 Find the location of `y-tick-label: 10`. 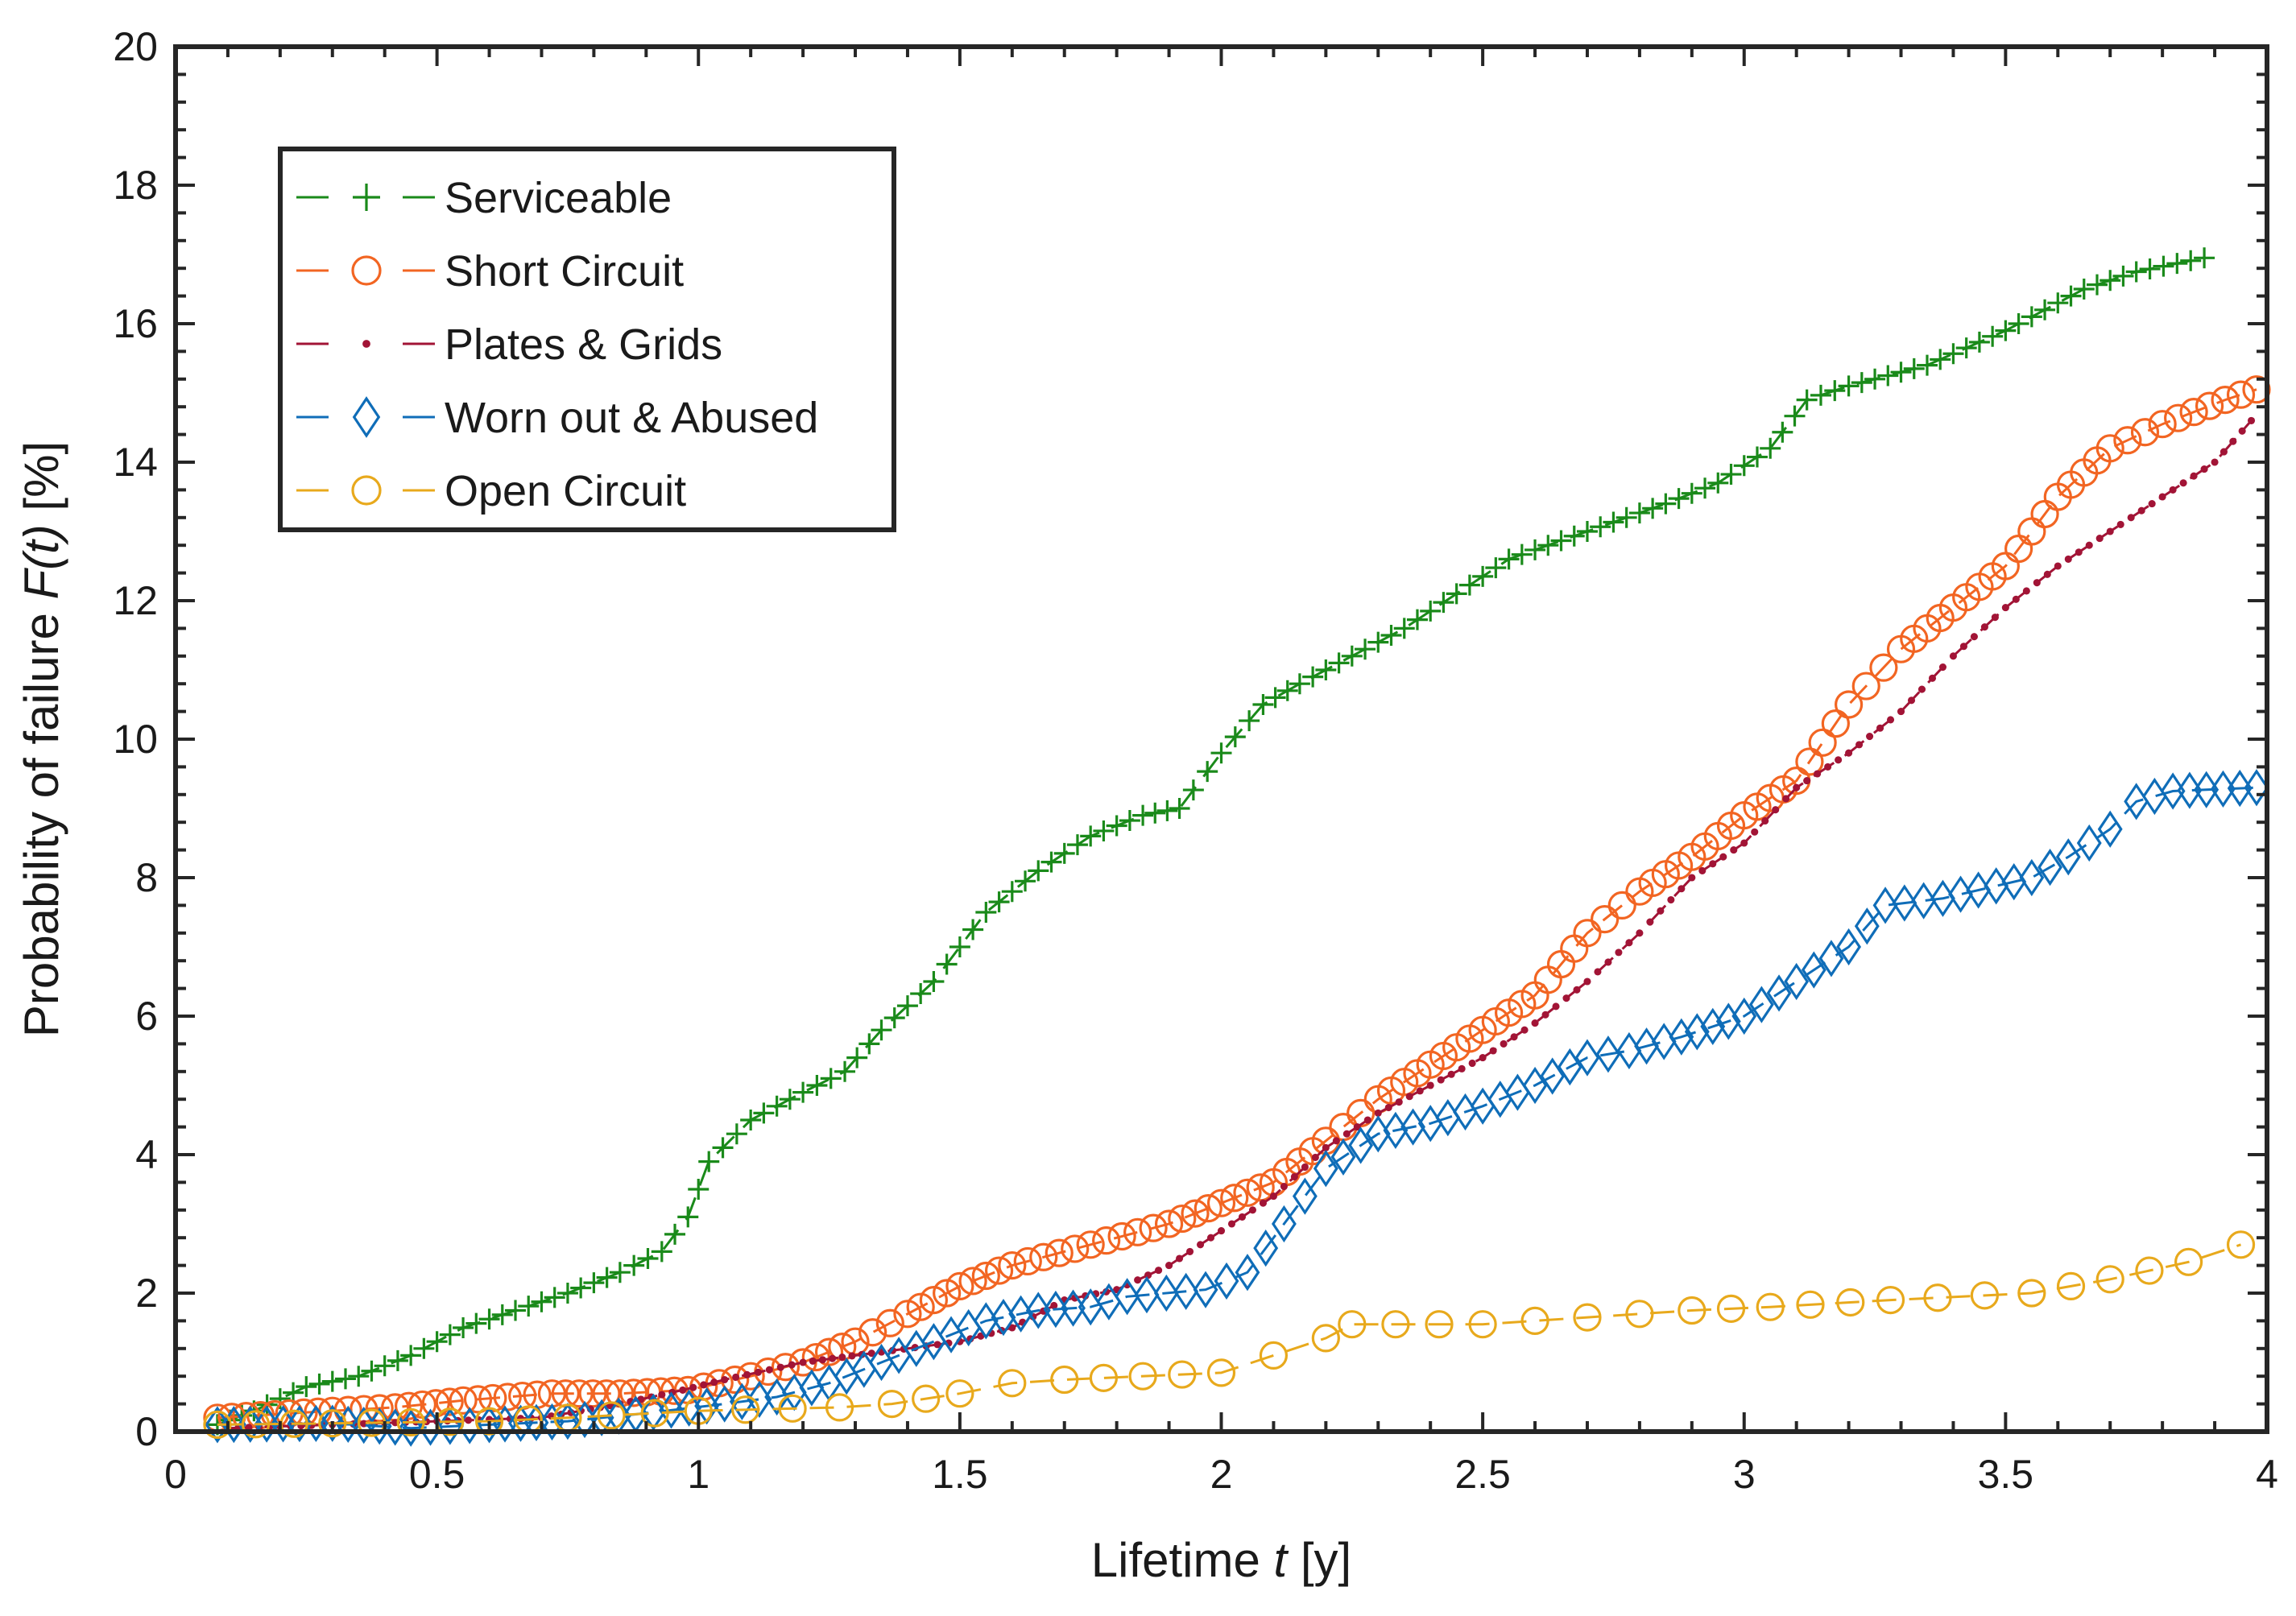

y-tick-label: 10 is located at coordinates (135, 739).